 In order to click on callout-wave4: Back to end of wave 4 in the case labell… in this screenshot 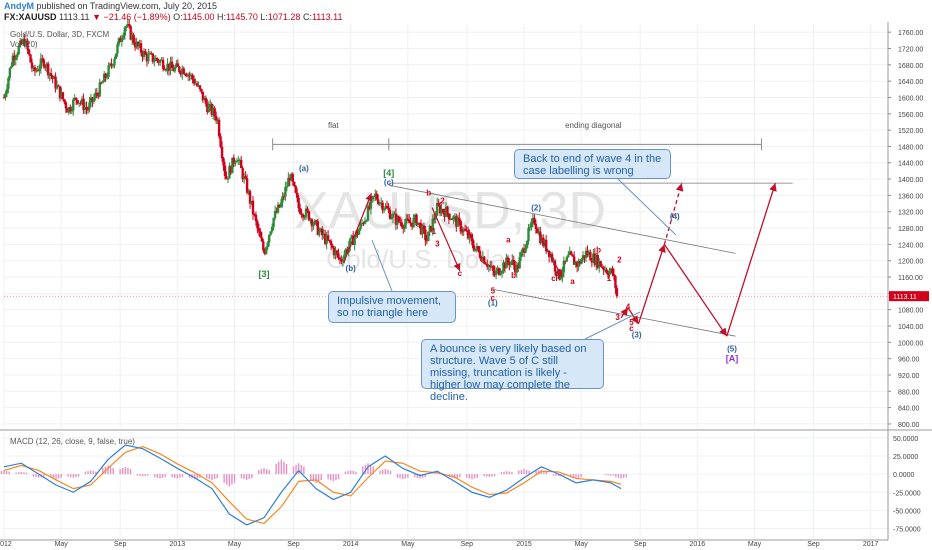, I will do `click(592, 164)`.